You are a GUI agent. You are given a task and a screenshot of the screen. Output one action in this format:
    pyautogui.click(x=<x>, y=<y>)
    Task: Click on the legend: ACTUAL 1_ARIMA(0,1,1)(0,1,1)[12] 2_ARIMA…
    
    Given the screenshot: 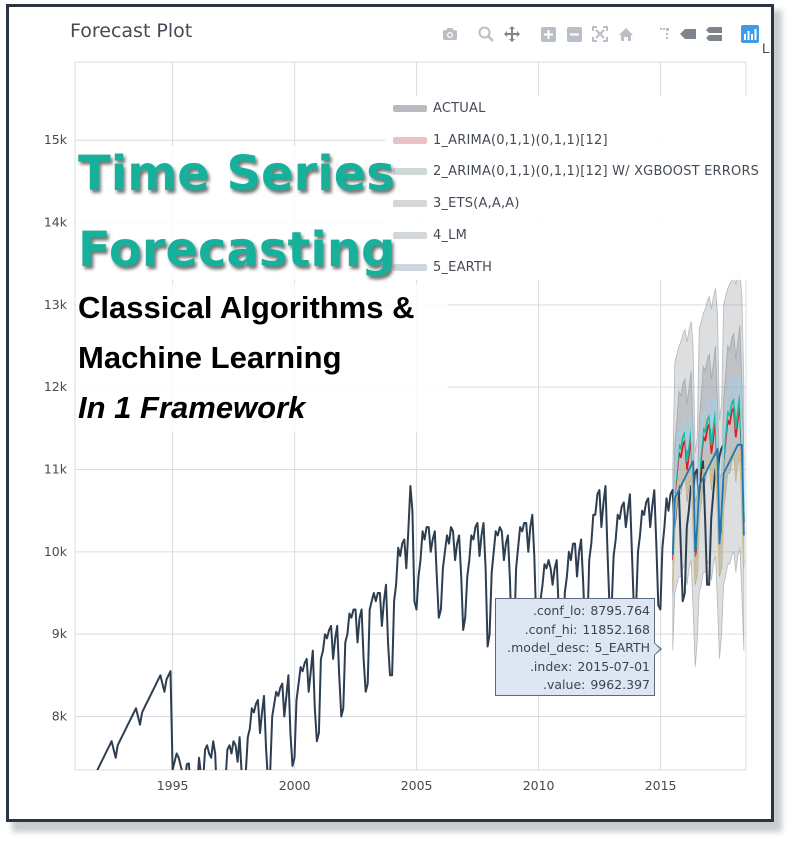 What is the action you would take?
    pyautogui.click(x=575, y=188)
    